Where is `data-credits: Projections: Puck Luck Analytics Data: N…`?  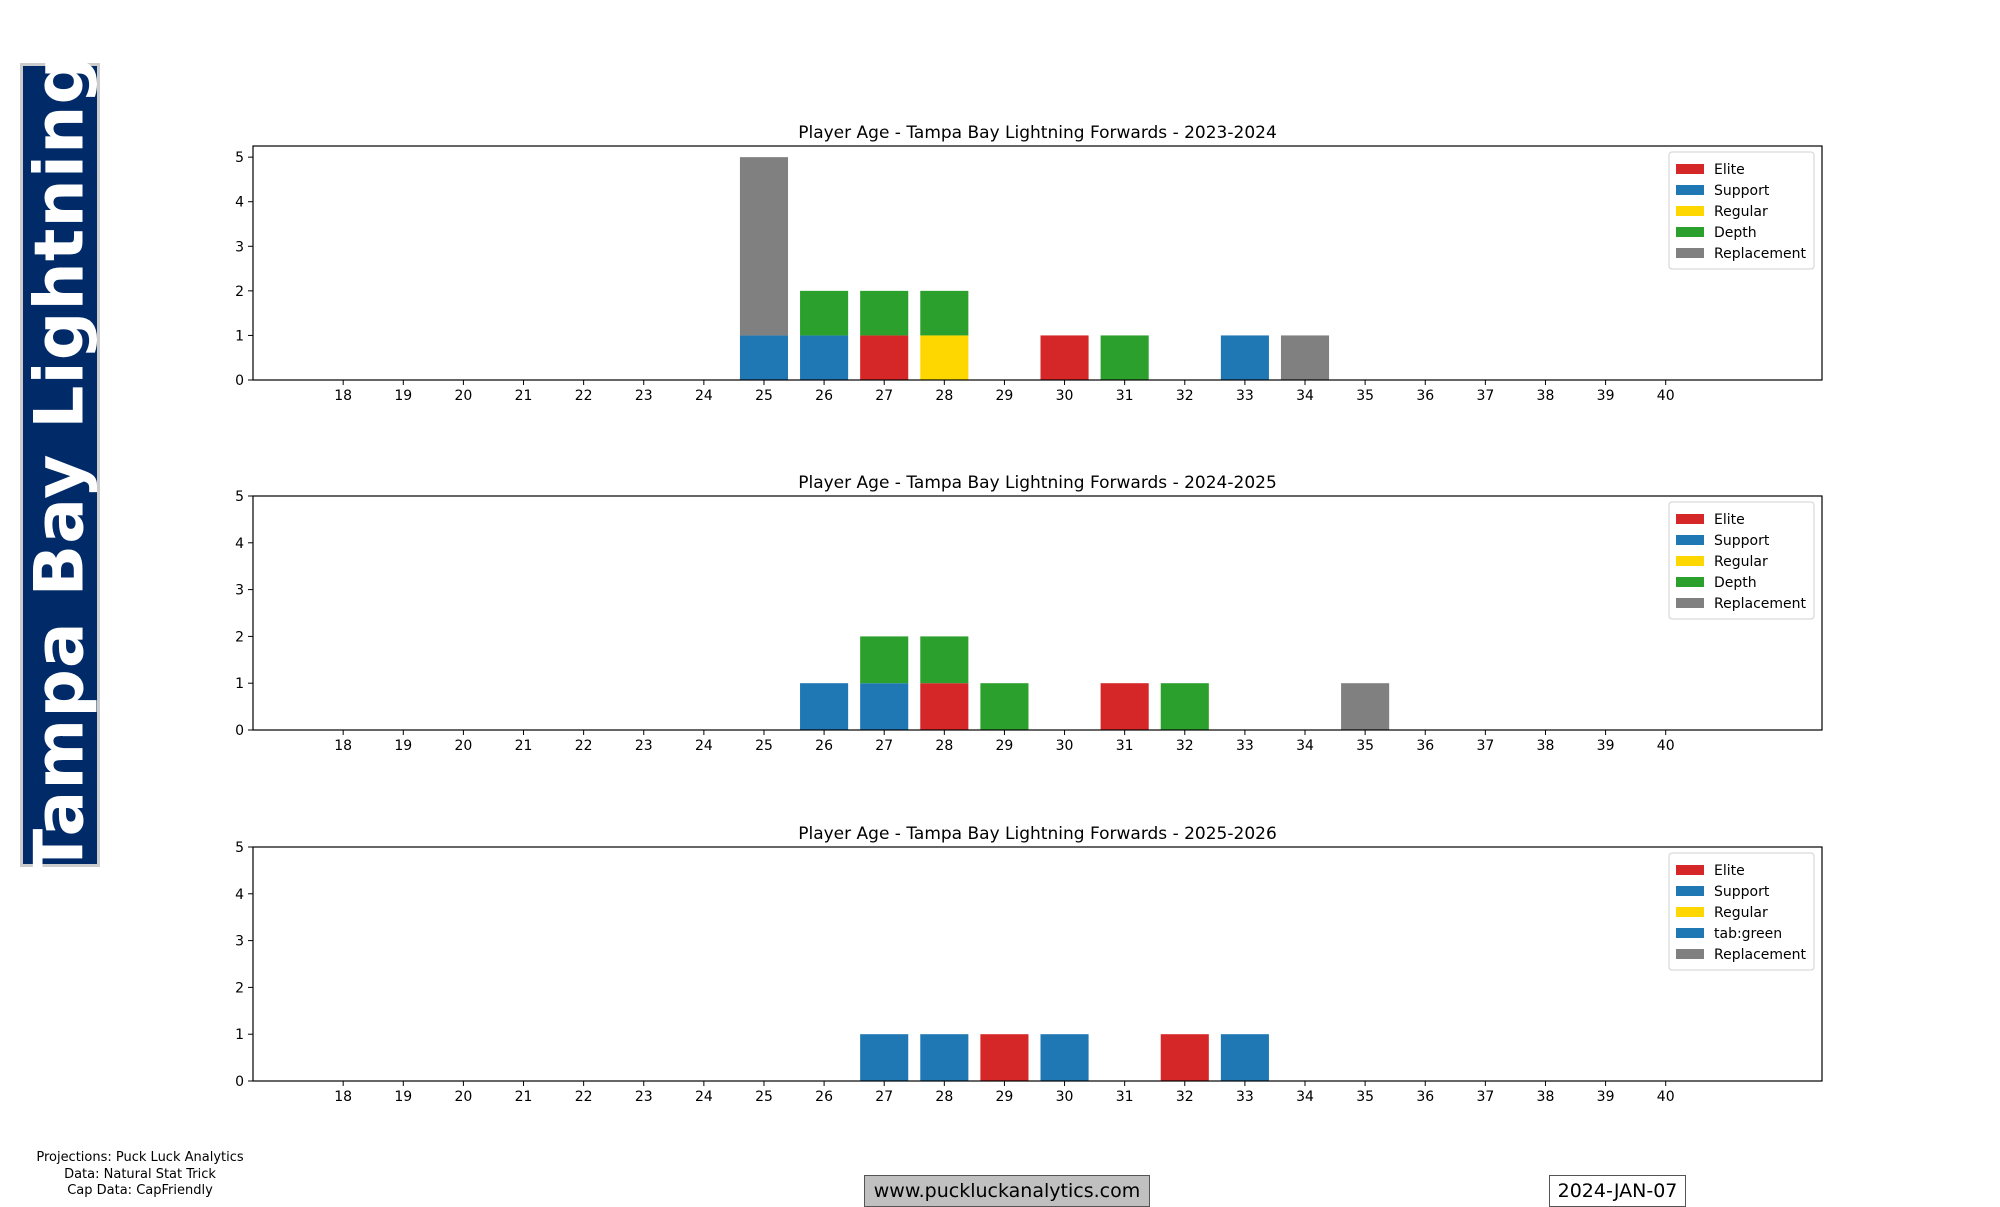
data-credits: Projections: Puck Luck Analytics Data: N… is located at coordinates (140, 1175).